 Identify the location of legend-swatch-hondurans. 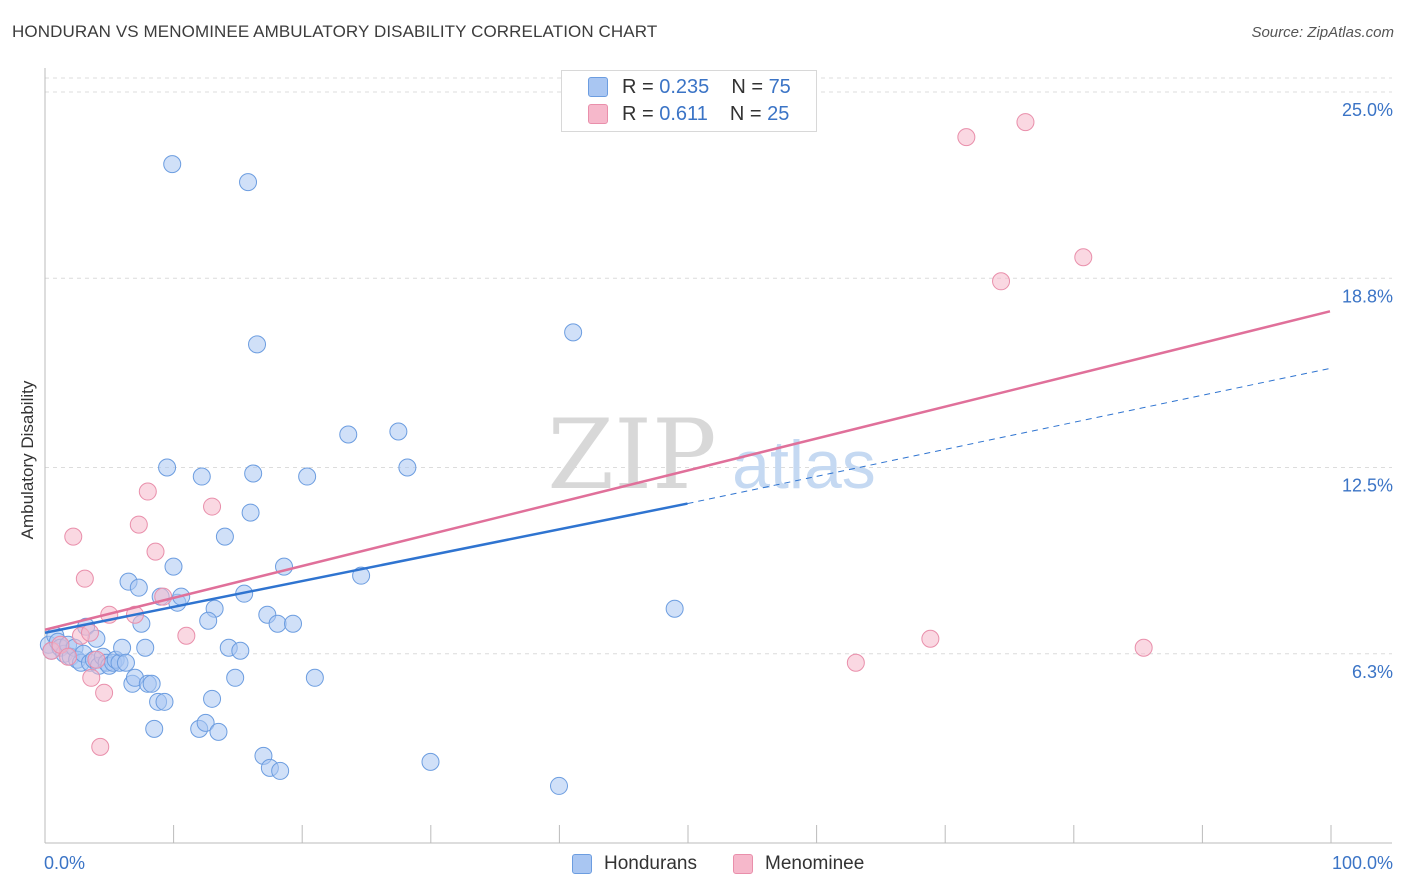
(598, 87).